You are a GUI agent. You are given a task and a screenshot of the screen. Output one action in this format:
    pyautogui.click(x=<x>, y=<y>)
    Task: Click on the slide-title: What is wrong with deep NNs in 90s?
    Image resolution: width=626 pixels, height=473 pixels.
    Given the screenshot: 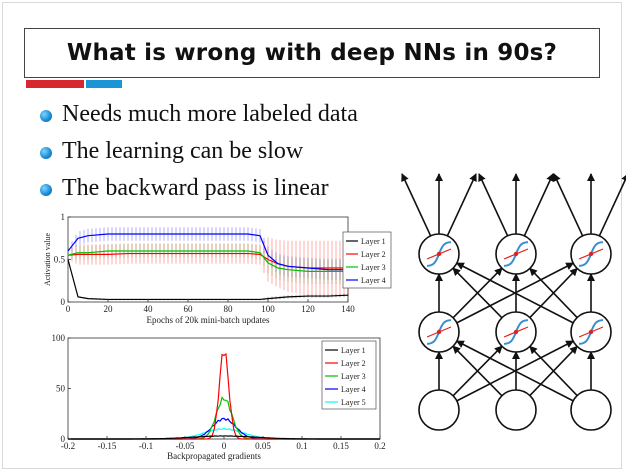 What is the action you would take?
    pyautogui.click(x=312, y=53)
    